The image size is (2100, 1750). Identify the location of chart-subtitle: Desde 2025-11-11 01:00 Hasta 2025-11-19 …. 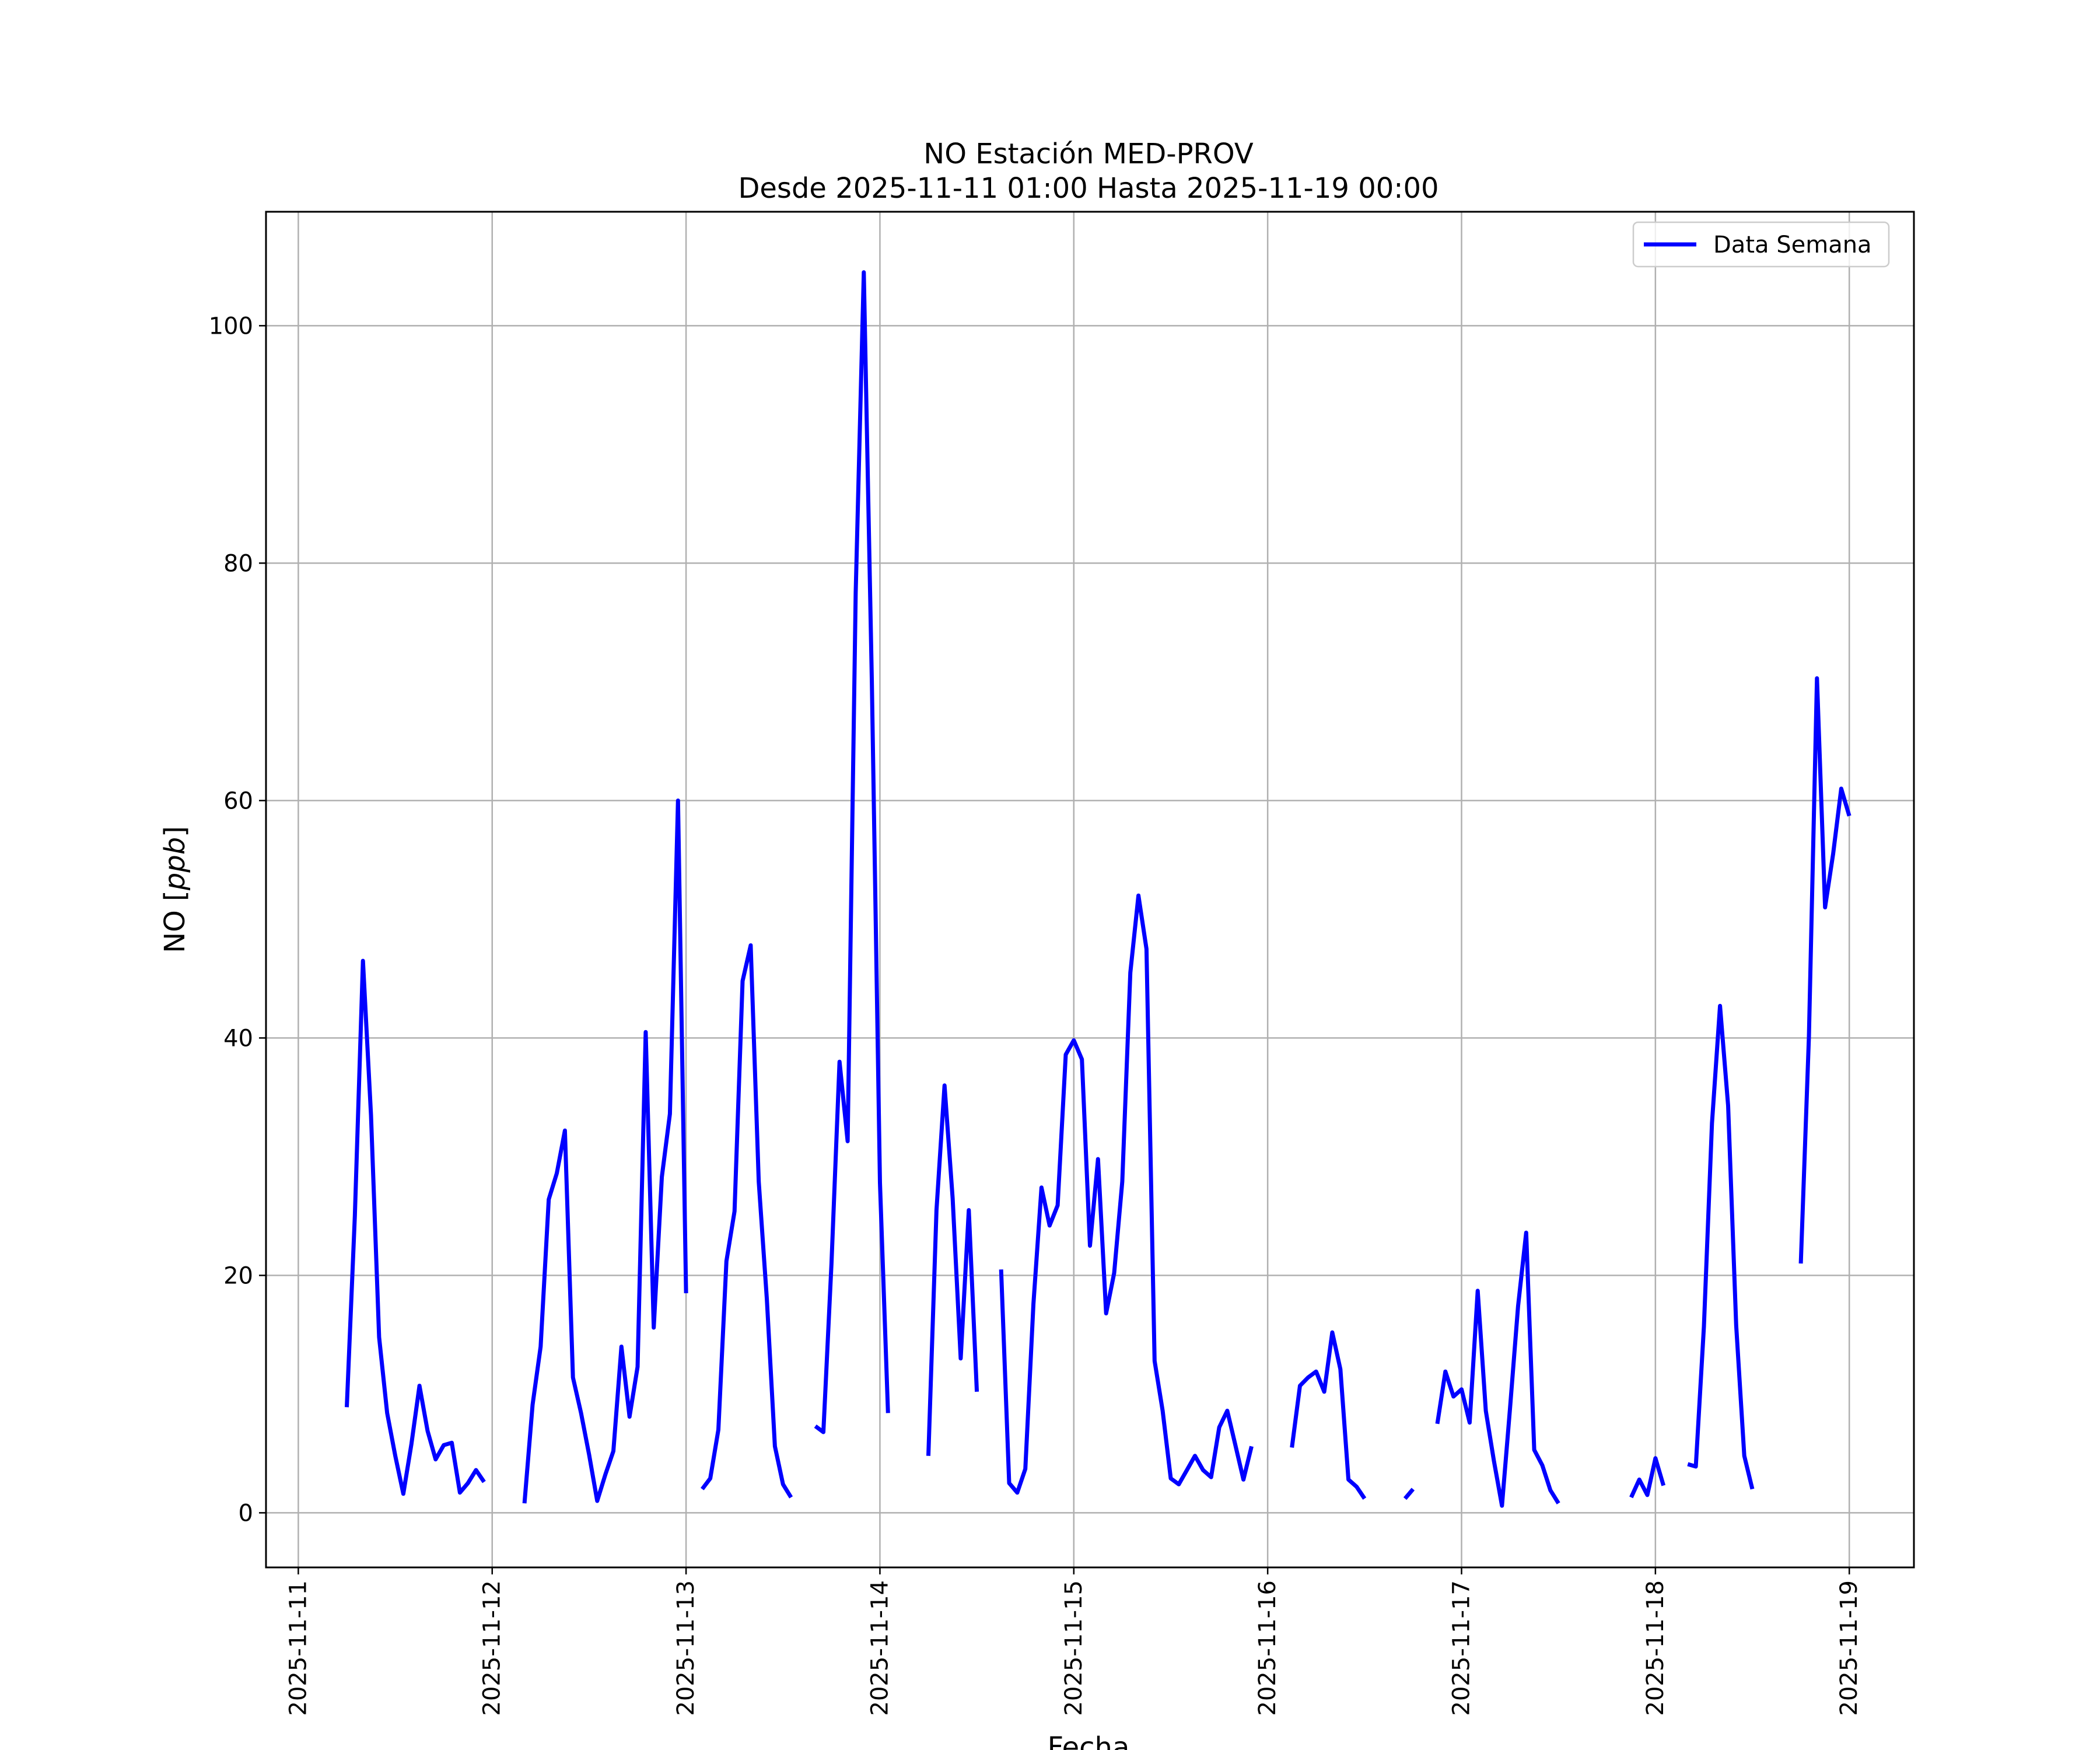
(1088, 188).